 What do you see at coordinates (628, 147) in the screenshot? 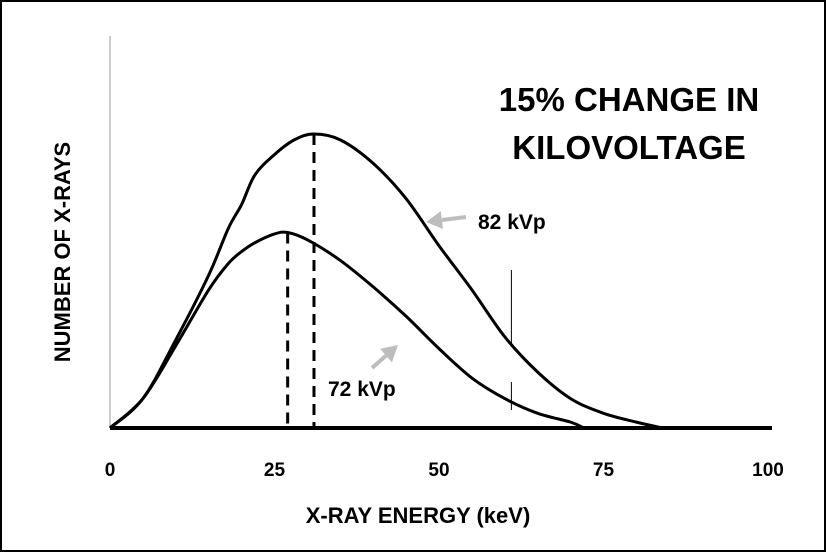
I see `chart-title-line-2: KILOVOLTAGE` at bounding box center [628, 147].